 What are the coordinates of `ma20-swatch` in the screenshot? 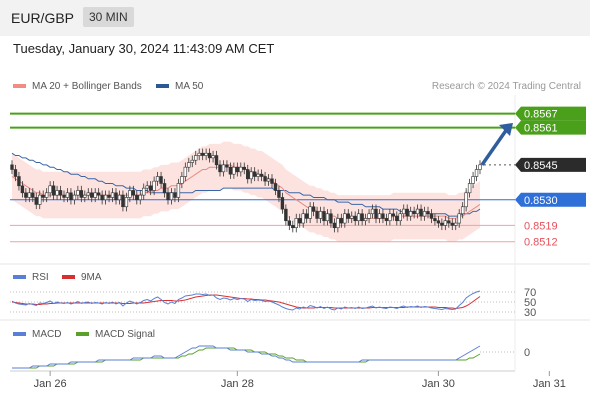 It's located at (19, 86).